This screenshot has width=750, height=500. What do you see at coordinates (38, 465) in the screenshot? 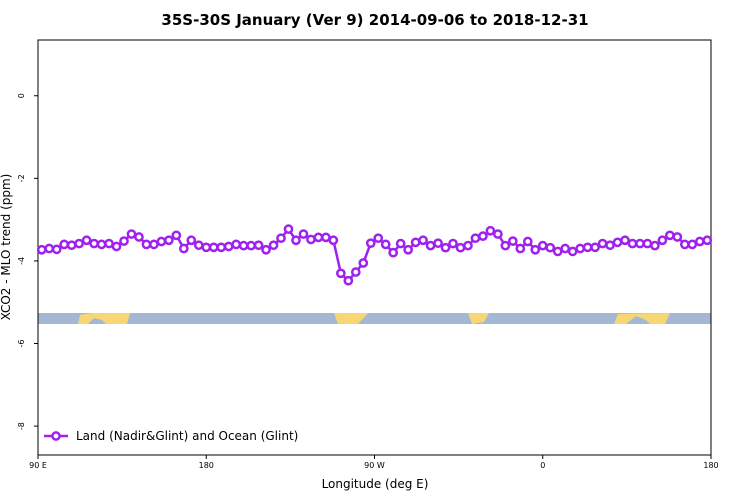
I see `x-tick-label: 90 E` at bounding box center [38, 465].